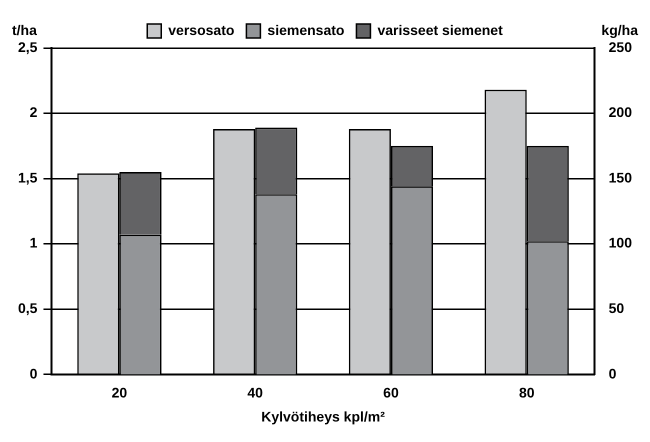 Image resolution: width=650 pixels, height=442 pixels. What do you see at coordinates (620, 177) in the screenshot?
I see `y2-tick-label: 150` at bounding box center [620, 177].